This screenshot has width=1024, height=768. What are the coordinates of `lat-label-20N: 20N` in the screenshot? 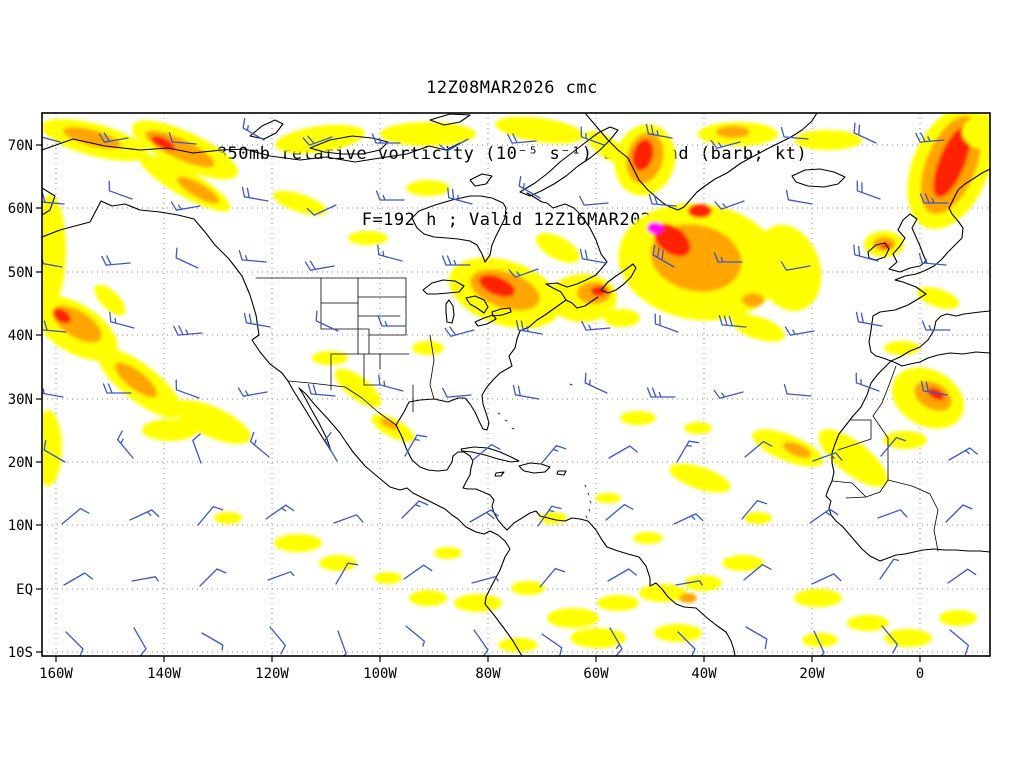 It's located at (20, 463).